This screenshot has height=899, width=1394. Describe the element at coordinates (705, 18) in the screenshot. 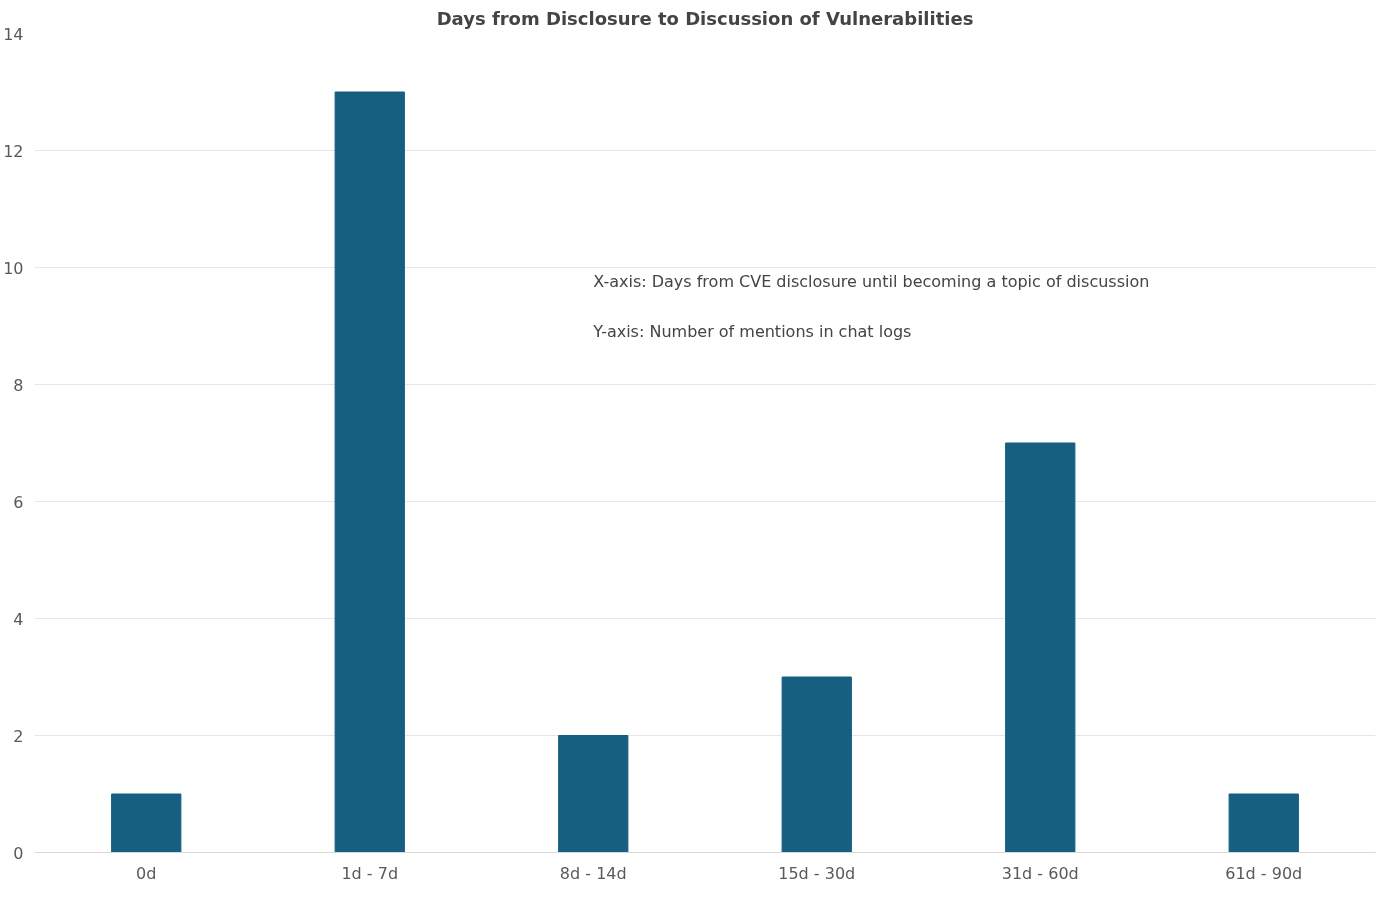

I see `chart-title: Days from Disclosure to Discussion of Vulnerabilities` at that location.